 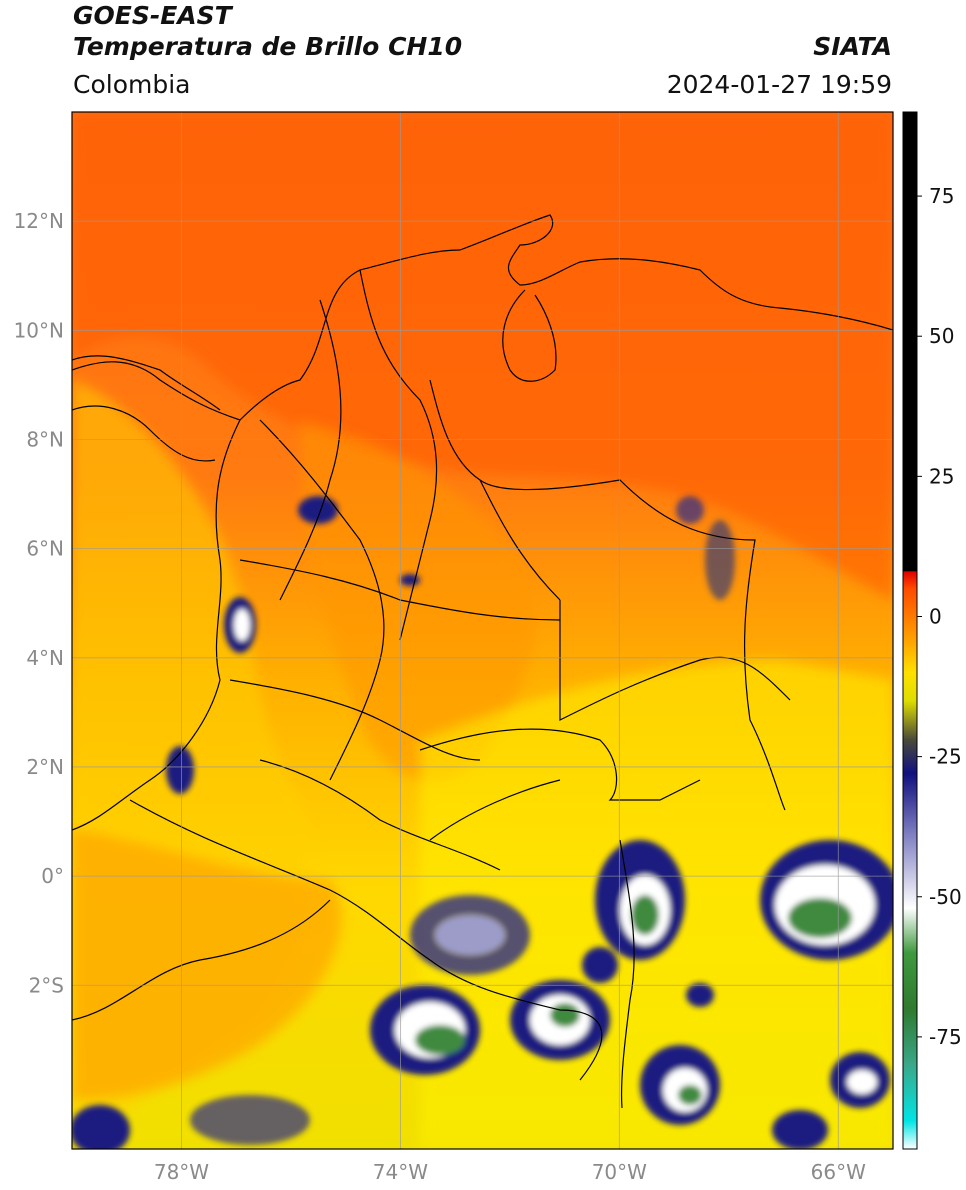 I want to click on lat-tick-label: 6°N, so click(x=45, y=549).